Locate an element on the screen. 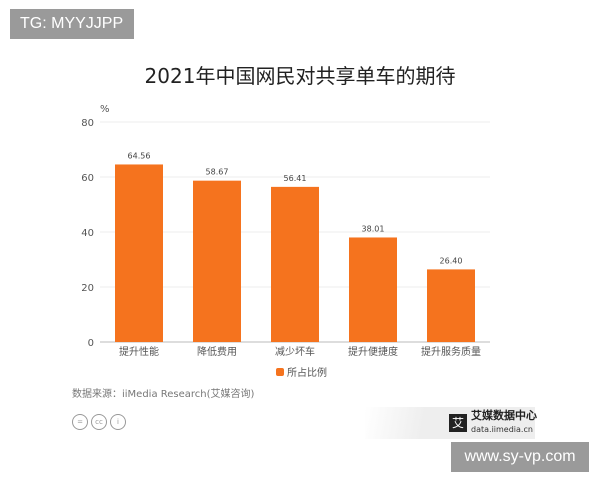 This screenshot has width=600, height=480. y-tick-label: 0 is located at coordinates (91, 343).